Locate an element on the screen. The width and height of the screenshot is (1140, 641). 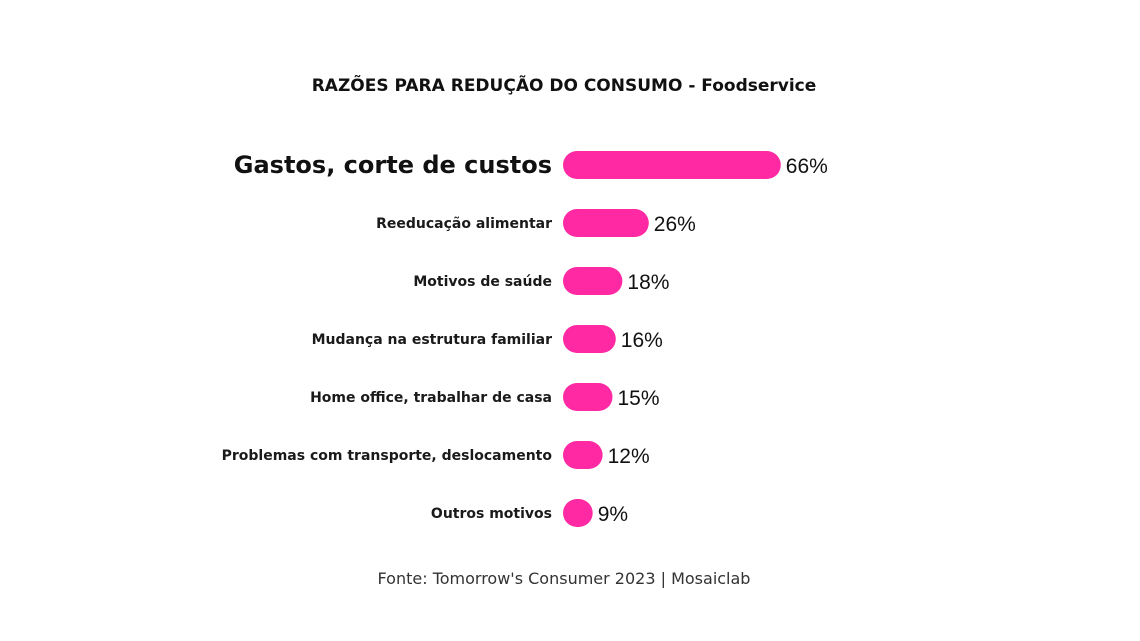
category-label: Problemas com transporte, deslocamento is located at coordinates (387, 456).